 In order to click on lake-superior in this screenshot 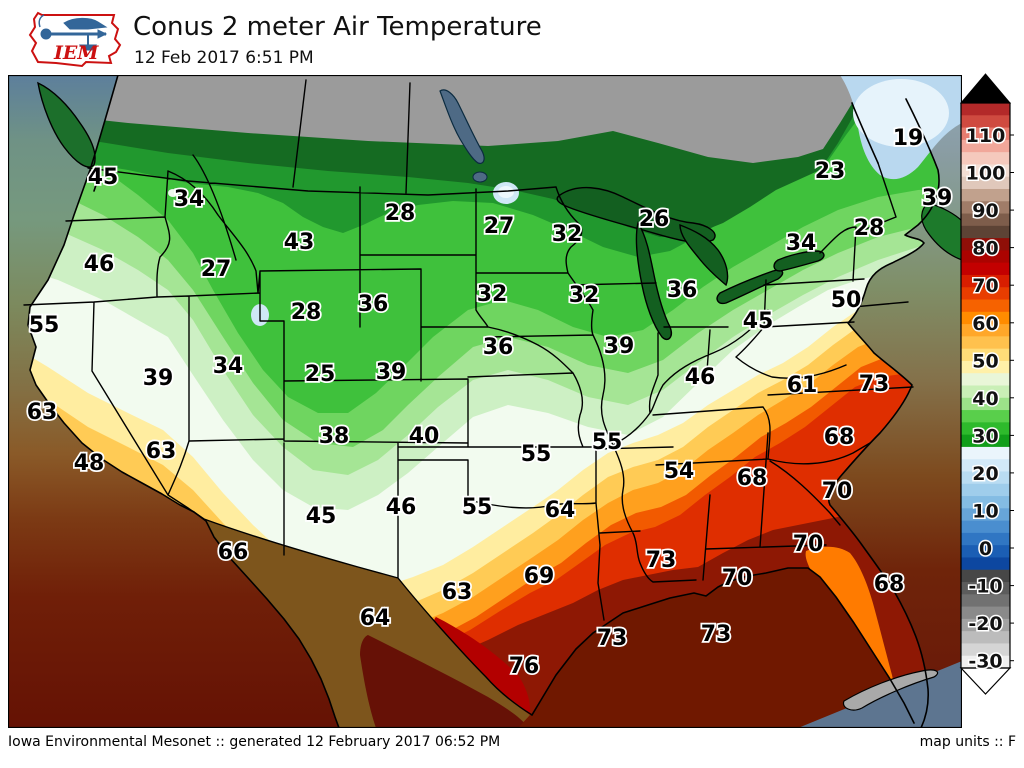, I will do `click(636, 215)`.